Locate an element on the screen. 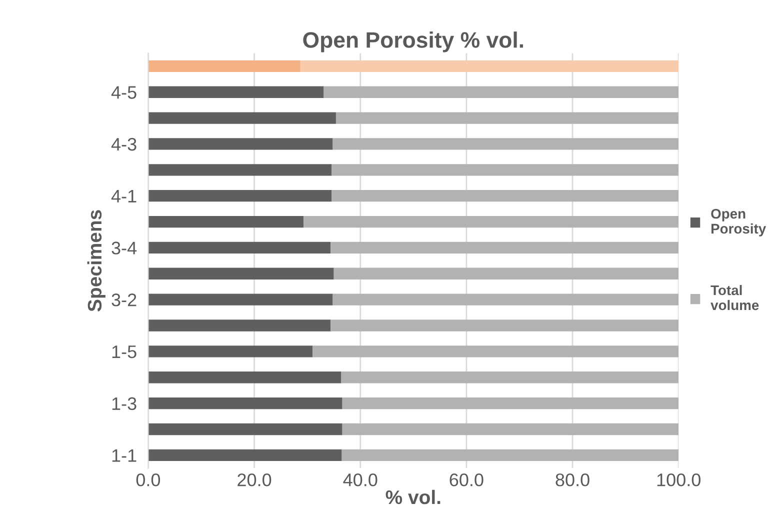 The height and width of the screenshot is (532, 780). x-tick-label: 100.0 is located at coordinates (678, 480).